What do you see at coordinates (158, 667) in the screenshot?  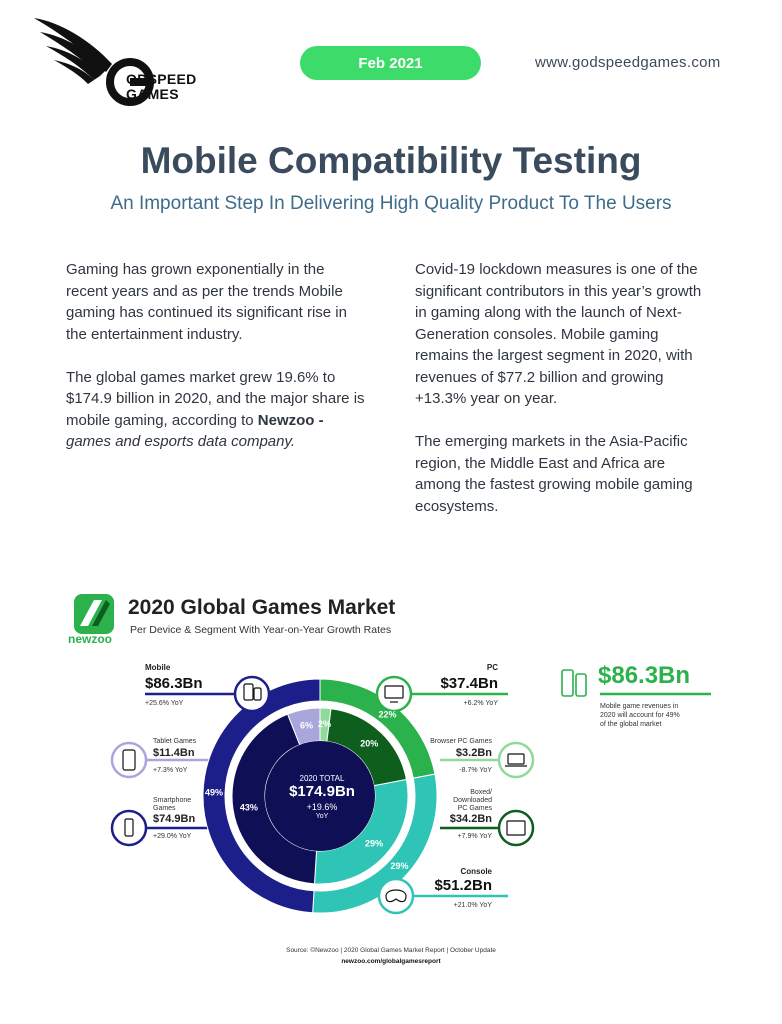 I see `mobile-label: Mobile` at bounding box center [158, 667].